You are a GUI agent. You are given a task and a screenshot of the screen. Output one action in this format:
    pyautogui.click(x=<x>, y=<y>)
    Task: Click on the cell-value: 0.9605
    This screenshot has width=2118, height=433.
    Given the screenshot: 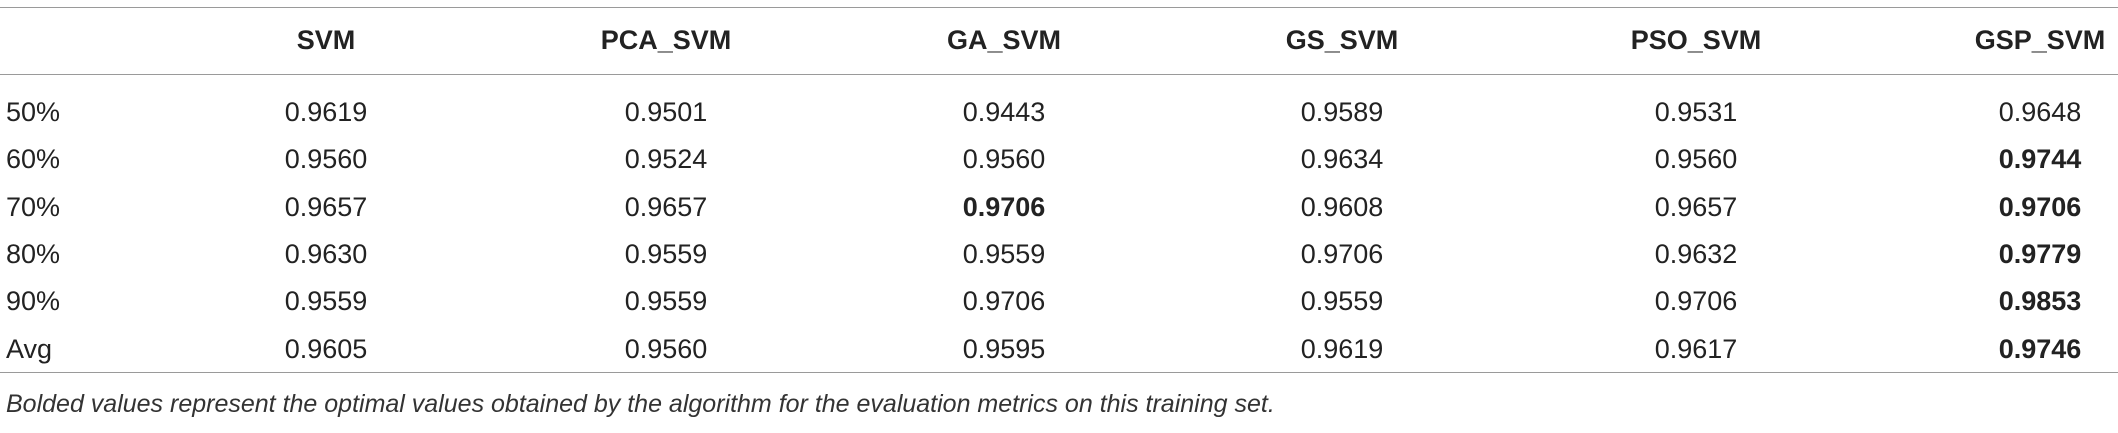 What is the action you would take?
    pyautogui.click(x=326, y=349)
    